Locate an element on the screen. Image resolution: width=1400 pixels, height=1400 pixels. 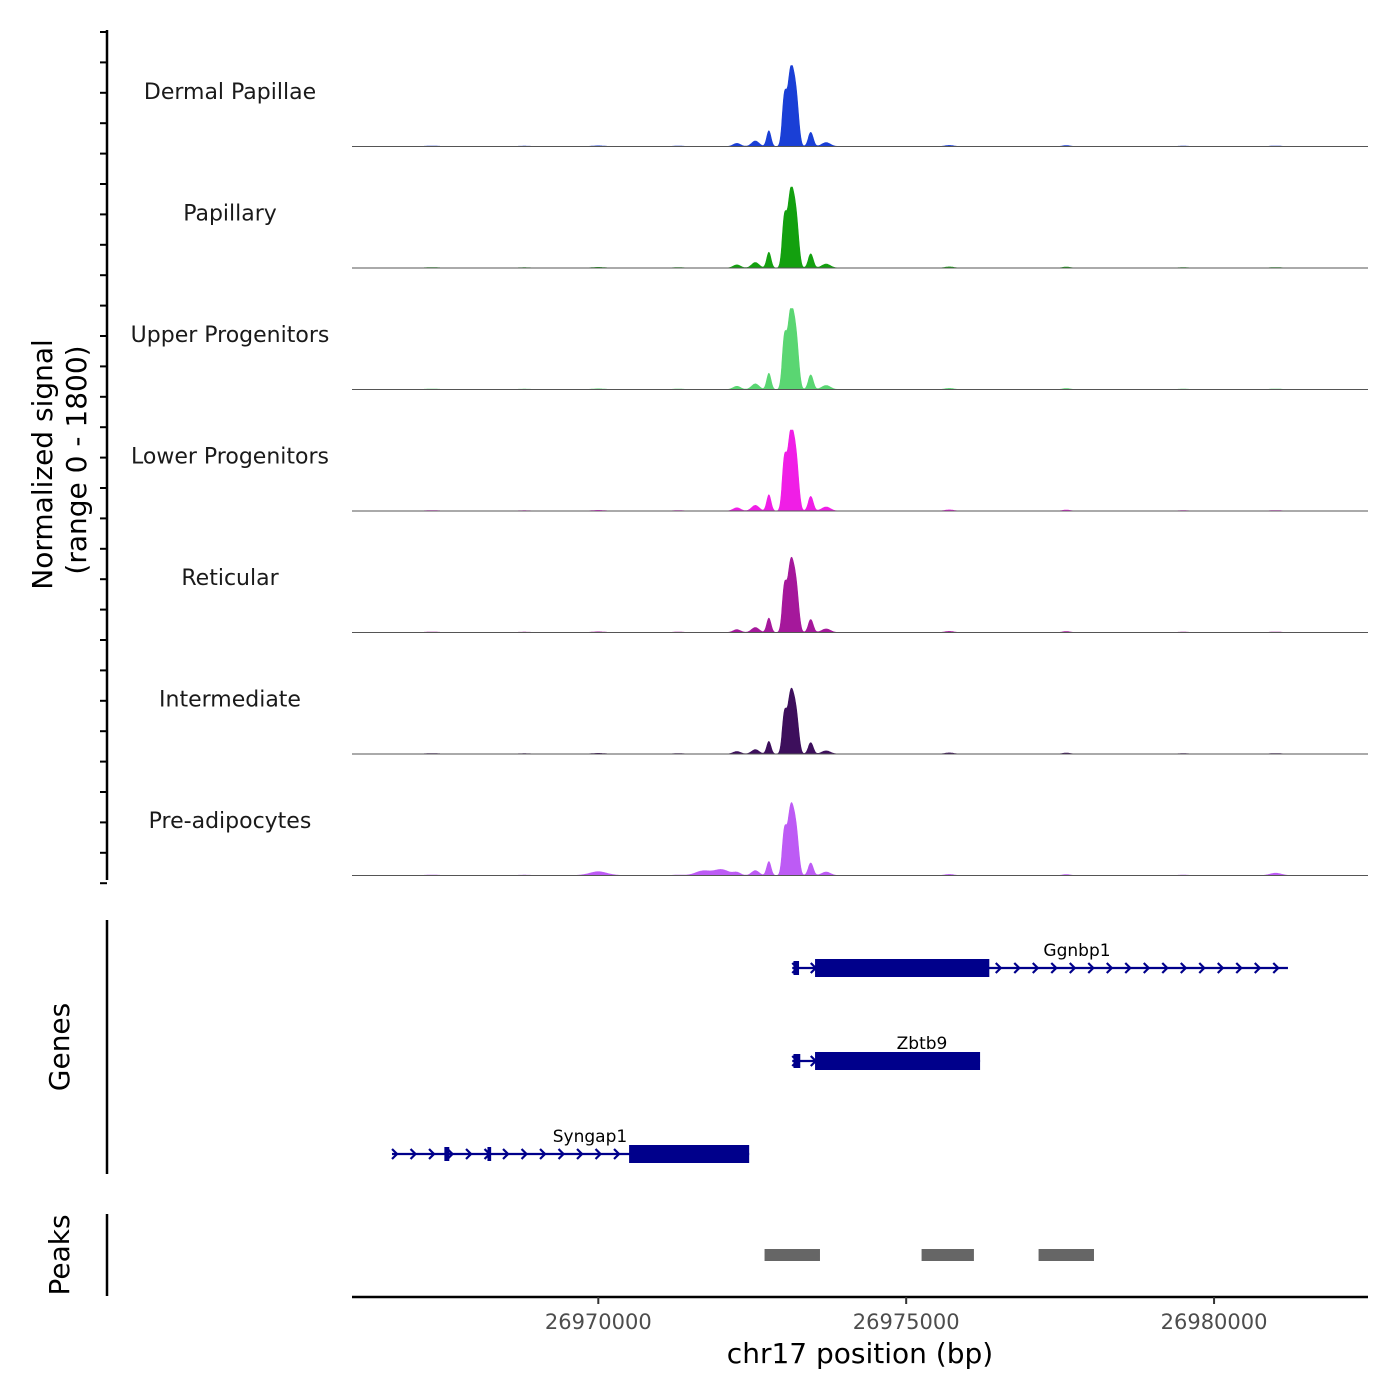
signal-track: Dermal Papillae is located at coordinates (756, 106).